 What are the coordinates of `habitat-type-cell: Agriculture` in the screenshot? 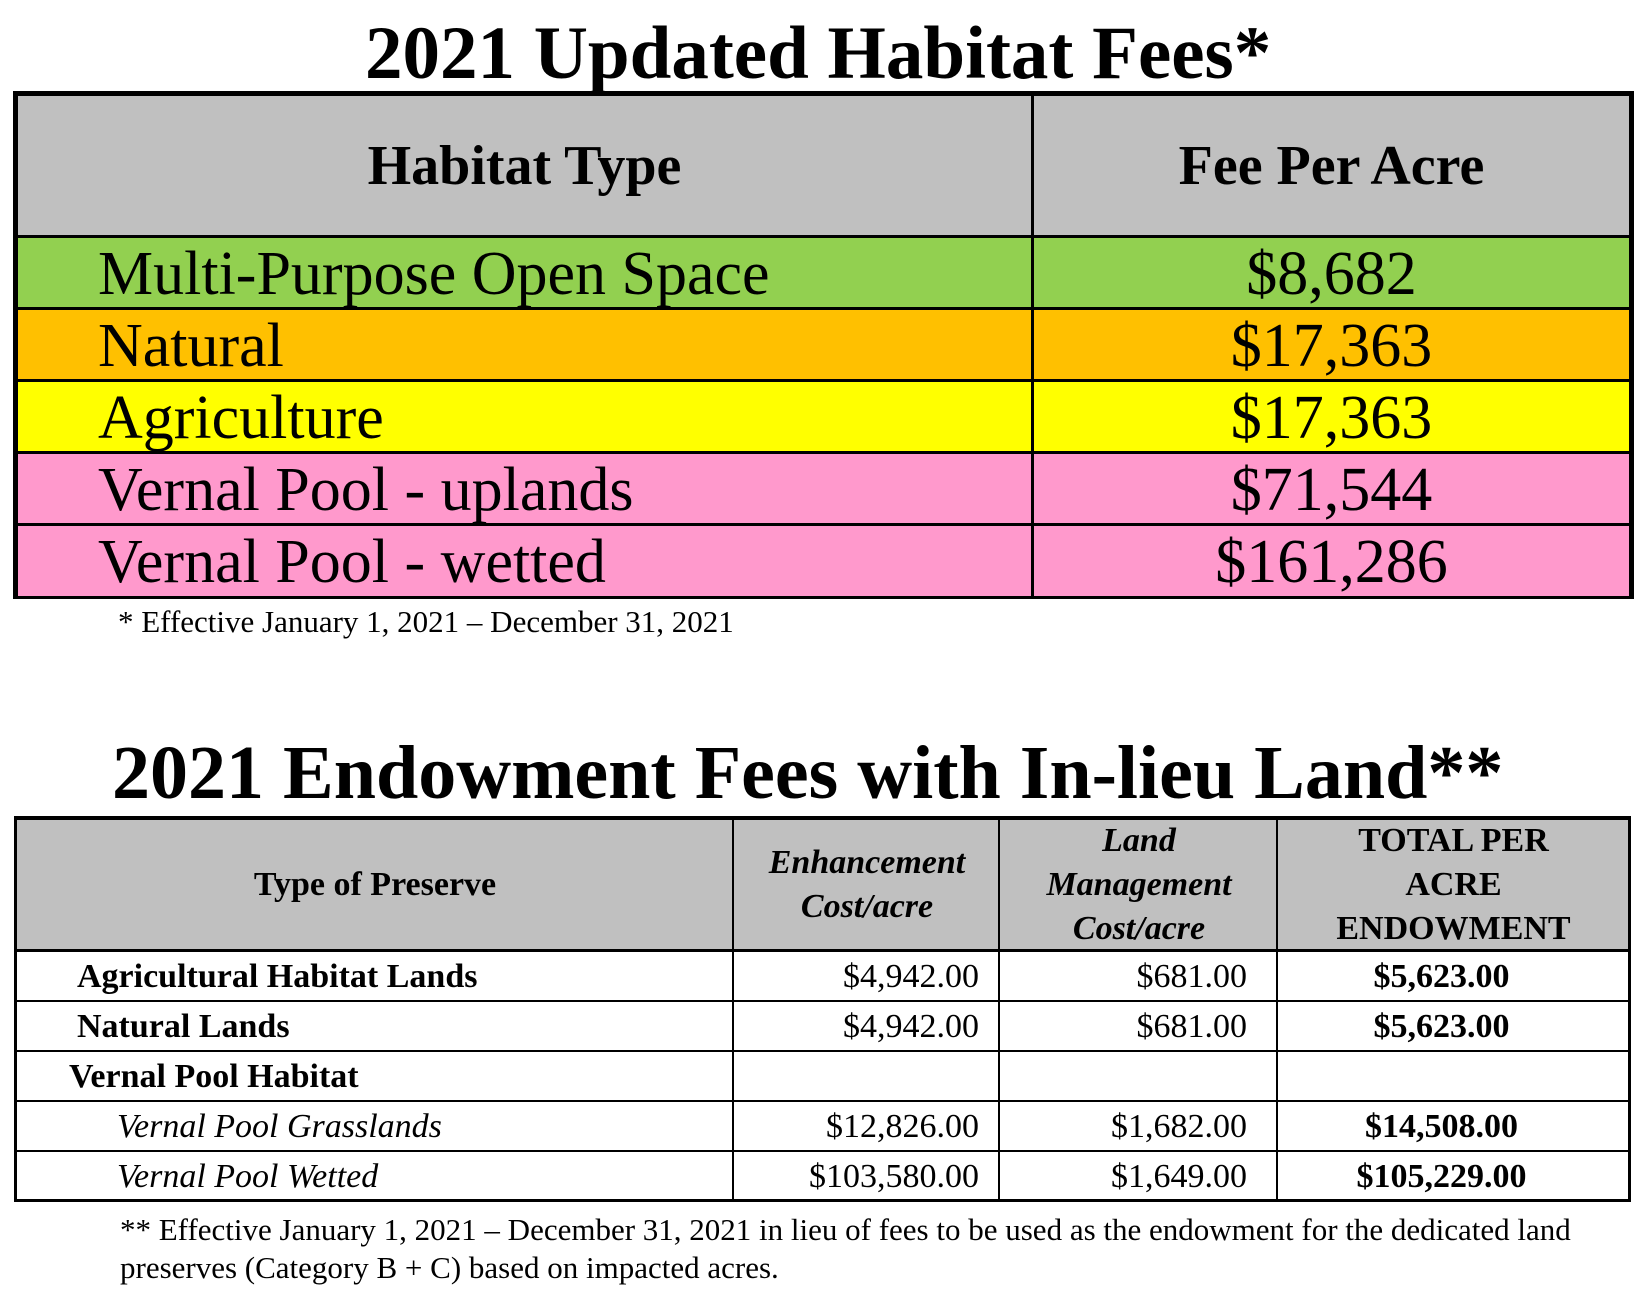 It's located at (241, 418).